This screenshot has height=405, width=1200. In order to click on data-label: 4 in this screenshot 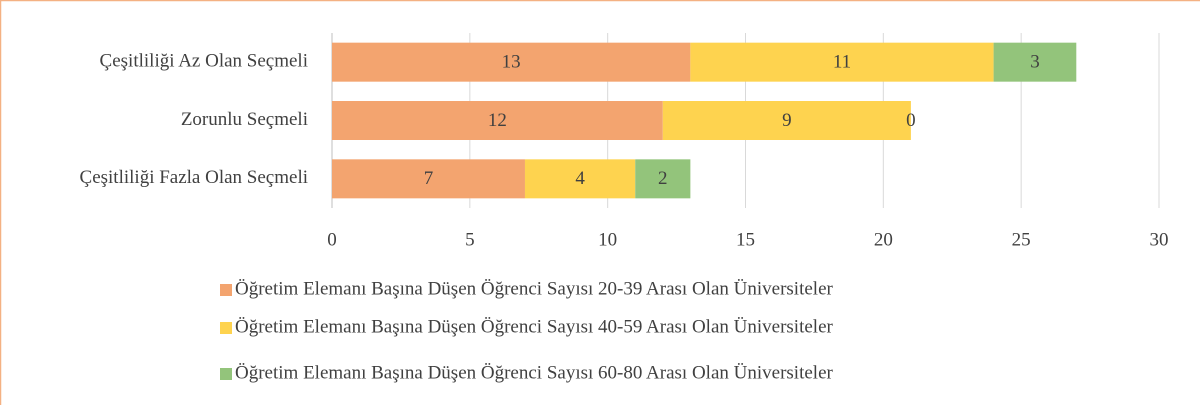, I will do `click(580, 178)`.